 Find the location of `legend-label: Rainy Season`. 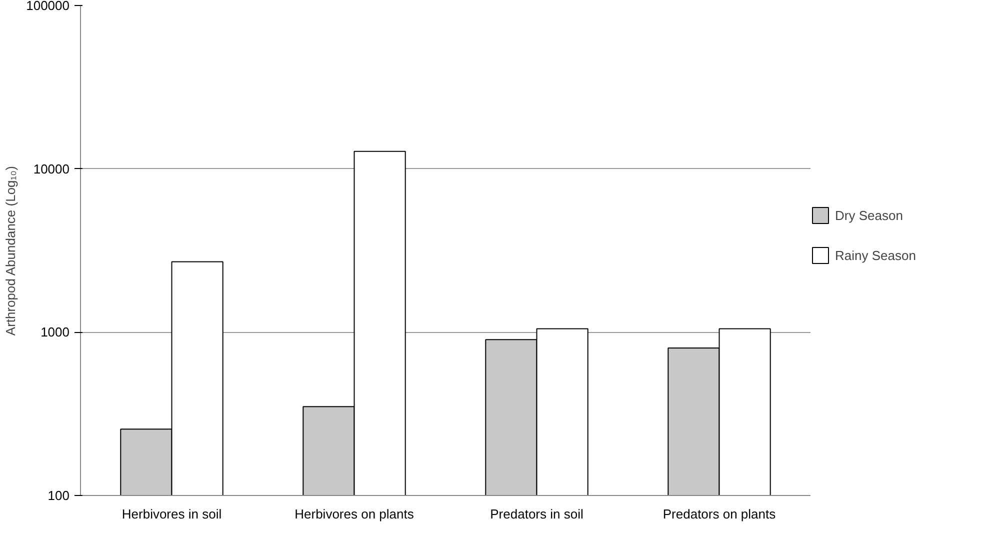

legend-label: Rainy Season is located at coordinates (875, 255).